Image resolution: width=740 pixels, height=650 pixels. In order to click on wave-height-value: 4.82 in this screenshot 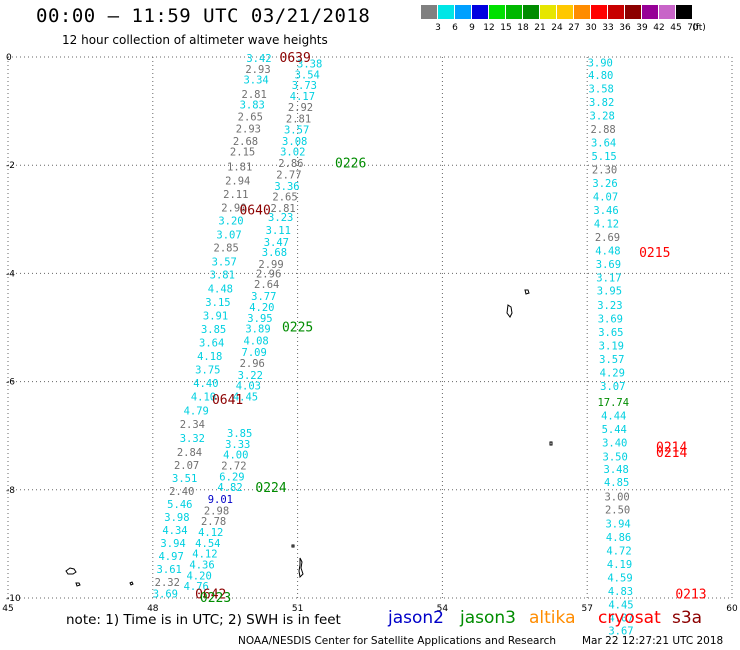, I will do `click(229, 488)`.